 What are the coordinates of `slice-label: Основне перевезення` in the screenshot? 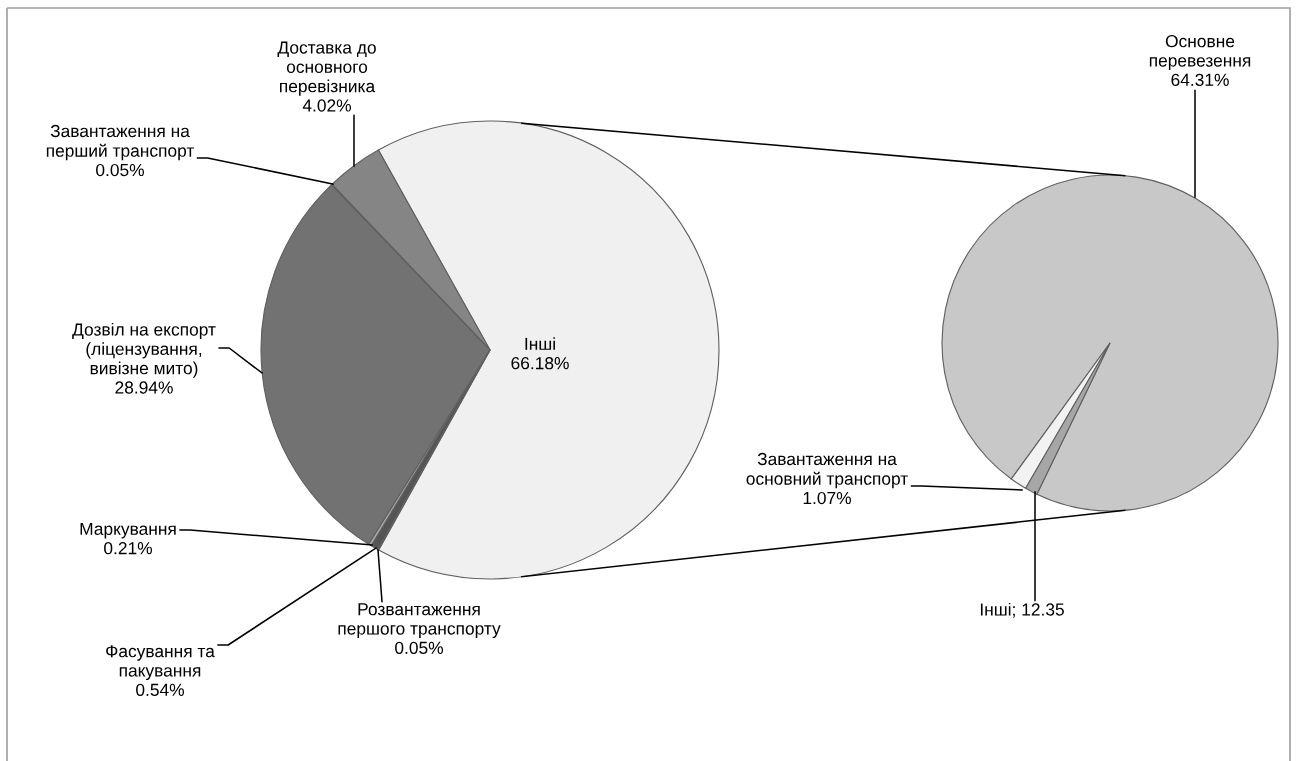 It's located at (1200, 53).